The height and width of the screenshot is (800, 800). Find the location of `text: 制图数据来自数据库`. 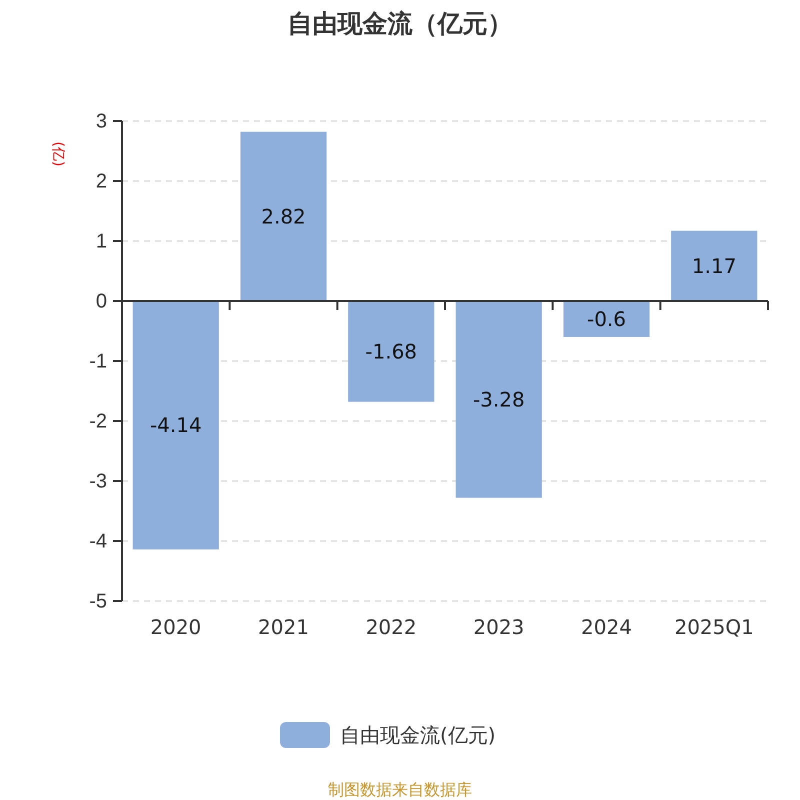

text: 制图数据来自数据库 is located at coordinates (400, 789).